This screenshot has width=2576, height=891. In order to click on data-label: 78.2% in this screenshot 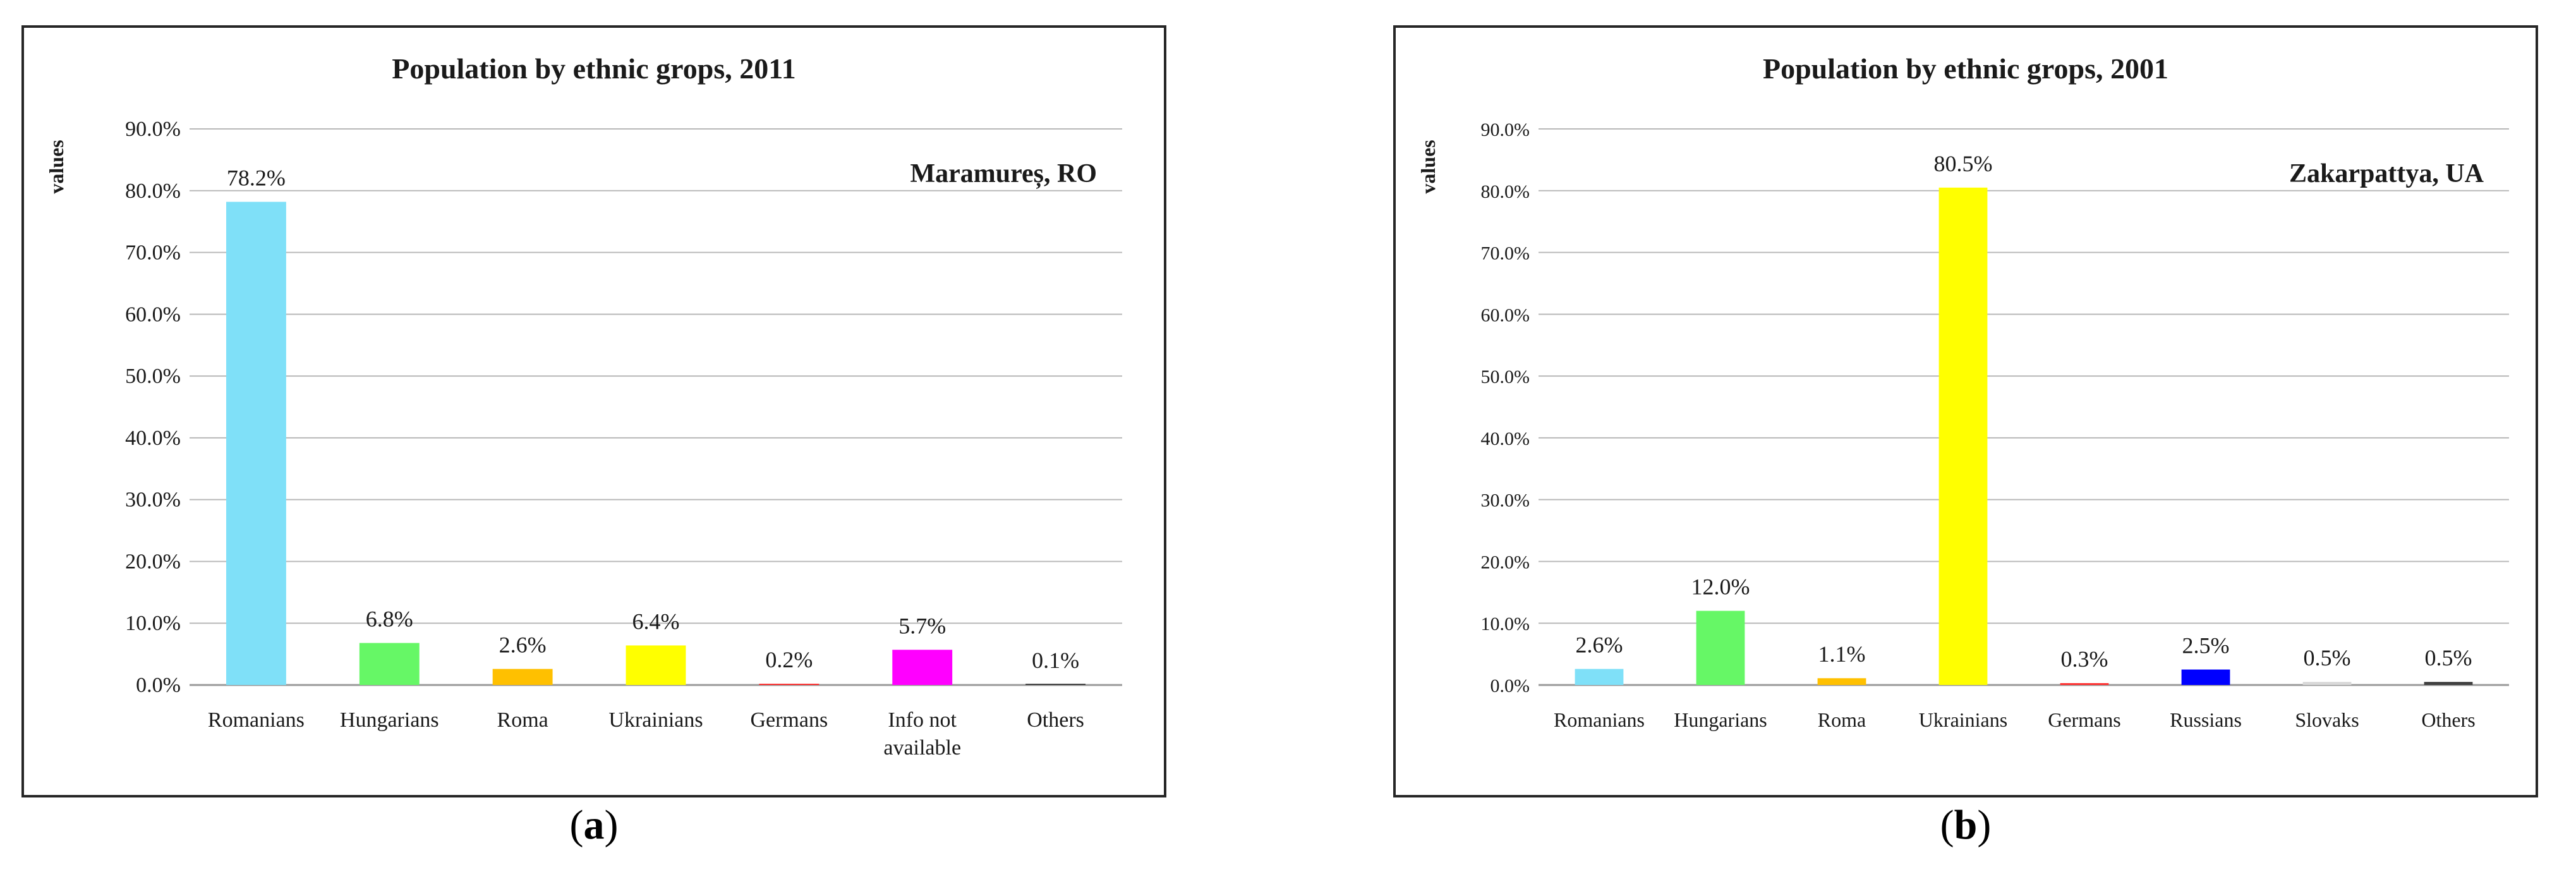, I will do `click(256, 177)`.